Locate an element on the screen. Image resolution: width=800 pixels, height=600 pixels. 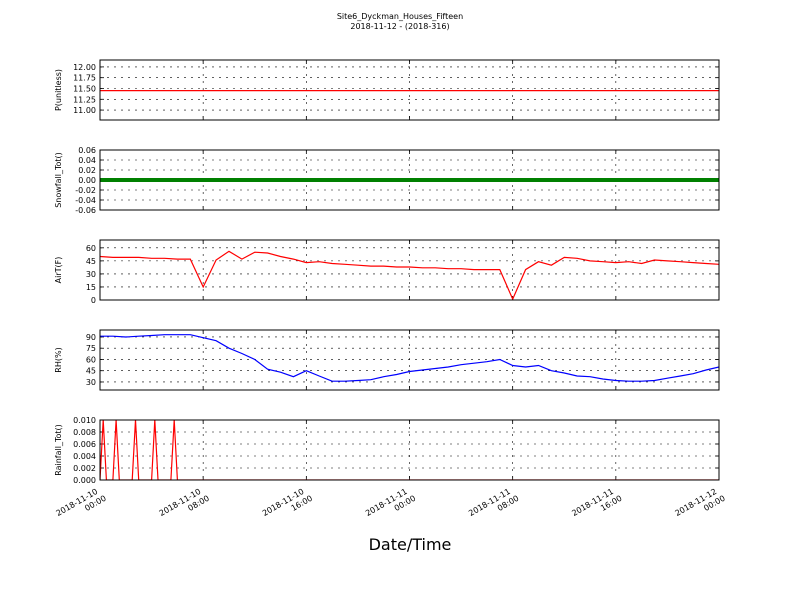
y-tick-label: 0.06 is located at coordinates (87, 150).